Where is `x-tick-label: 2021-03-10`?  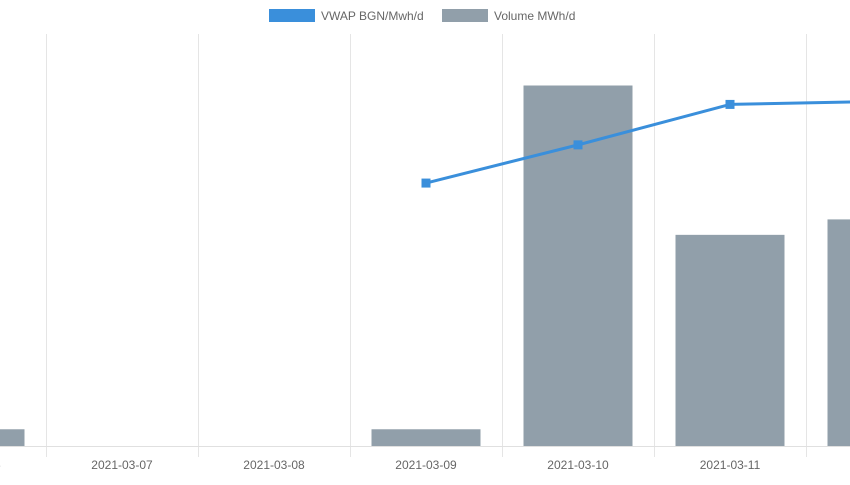 x-tick-label: 2021-03-10 is located at coordinates (578, 465).